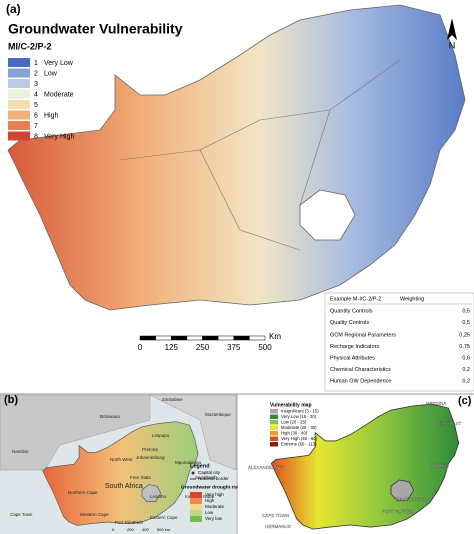 Image resolution: width=474 pixels, height=534 pixels. I want to click on scale-tick: 400, so click(145, 529).